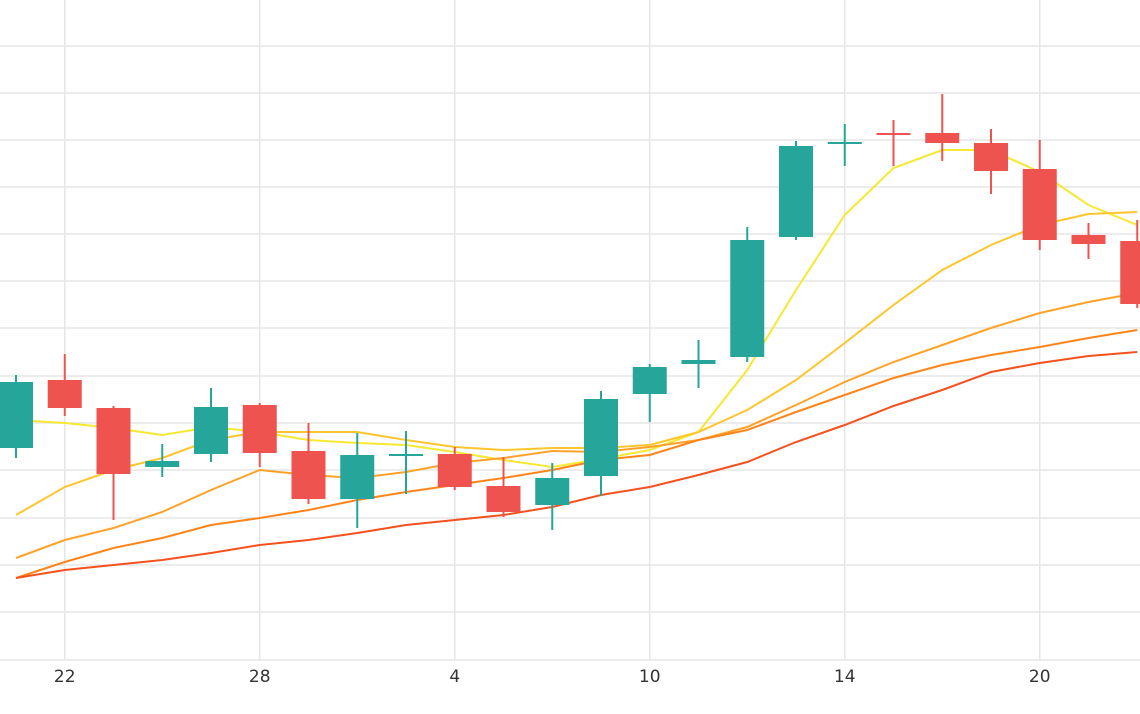  Describe the element at coordinates (552, 677) in the screenshot. I see `x-axis: 22 28 4 10 14 20` at that location.